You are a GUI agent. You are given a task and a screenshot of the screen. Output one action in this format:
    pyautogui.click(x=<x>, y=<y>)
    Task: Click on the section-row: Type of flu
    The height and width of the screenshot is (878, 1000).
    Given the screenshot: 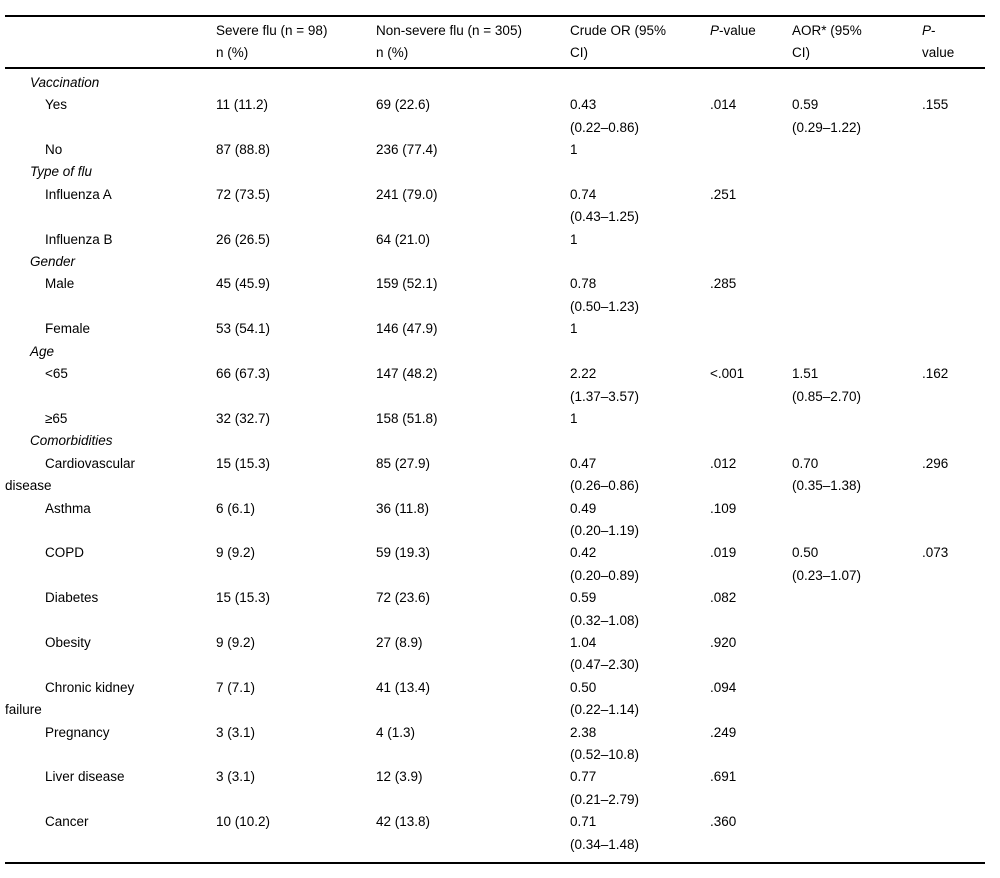 What is the action you would take?
    pyautogui.click(x=495, y=172)
    